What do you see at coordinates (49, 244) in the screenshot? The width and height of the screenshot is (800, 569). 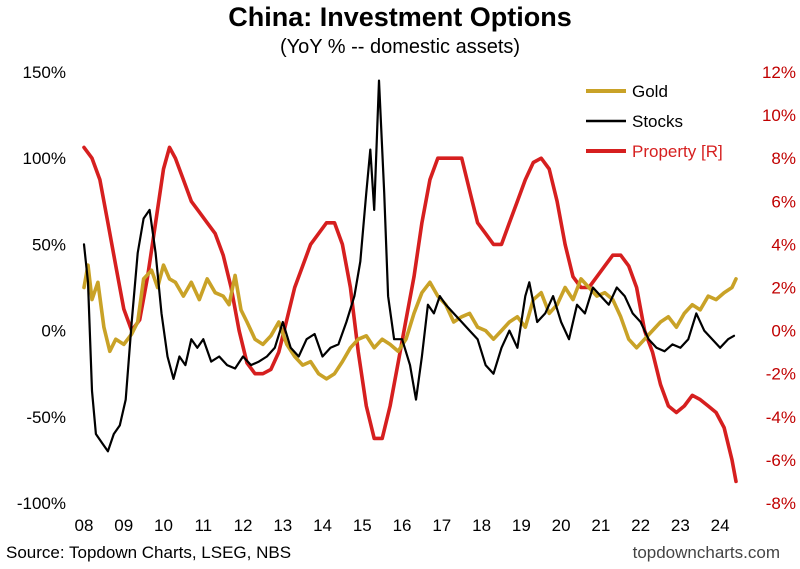 I see `left-tick-label: 50%` at bounding box center [49, 244].